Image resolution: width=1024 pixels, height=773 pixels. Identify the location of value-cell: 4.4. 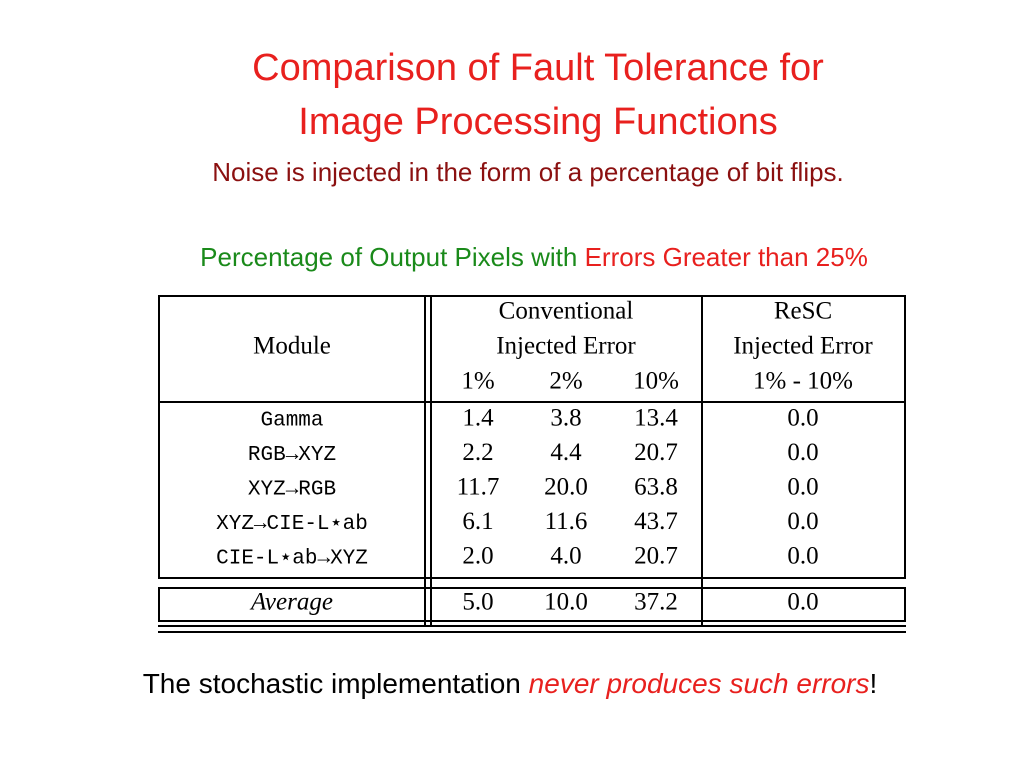
(566, 452).